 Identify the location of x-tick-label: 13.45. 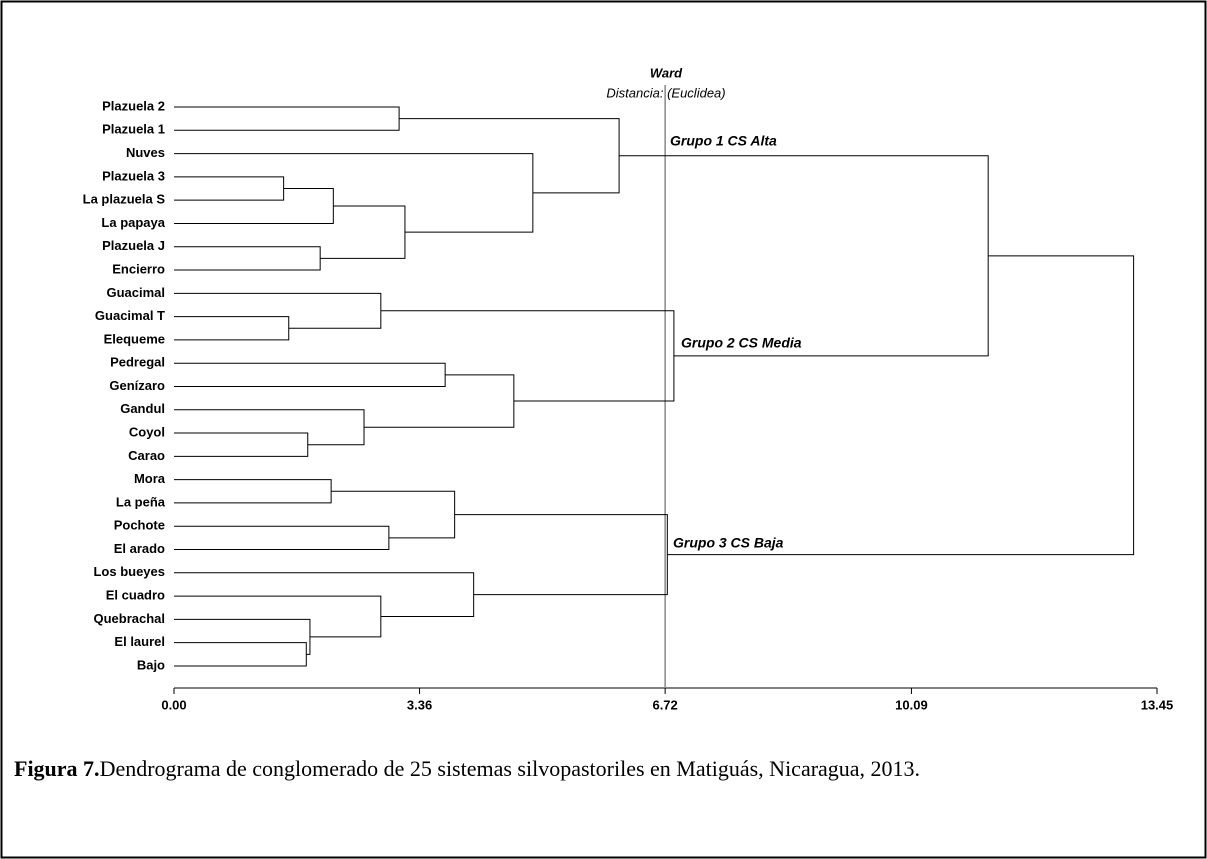
(1157, 704).